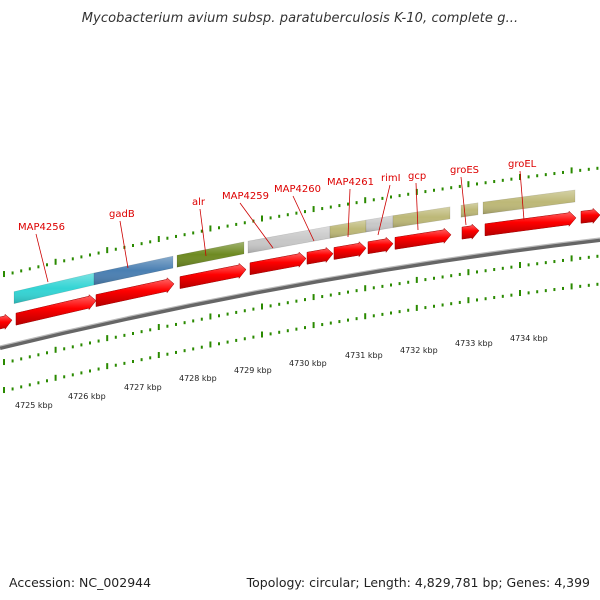  Describe the element at coordinates (122, 214) in the screenshot. I see `gene-label: gadB` at that location.